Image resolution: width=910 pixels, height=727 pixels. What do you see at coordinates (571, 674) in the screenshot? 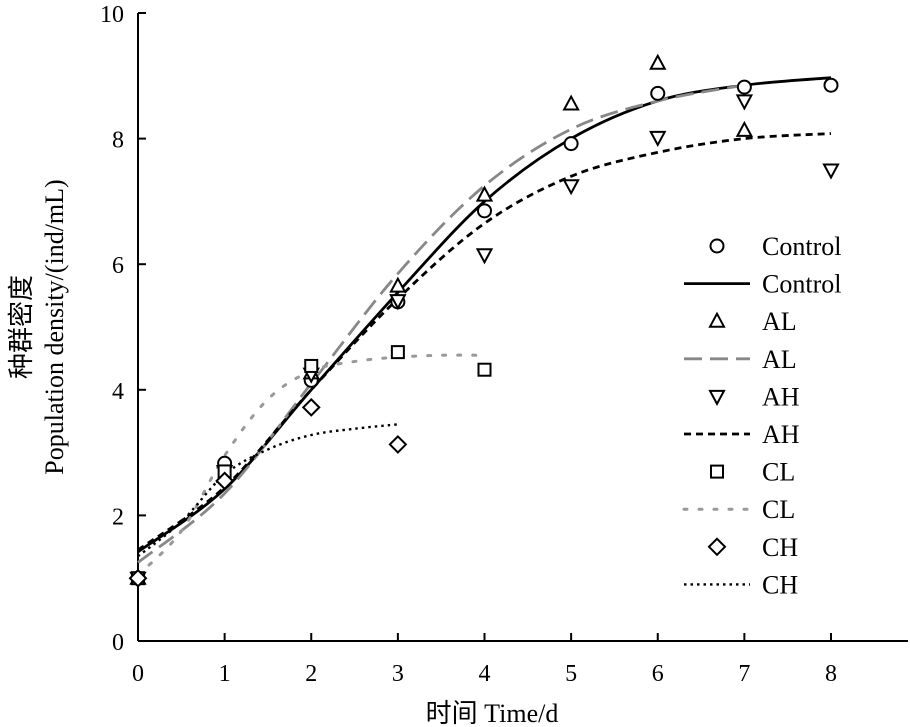
I see `x-tick-label: 5` at bounding box center [571, 674].